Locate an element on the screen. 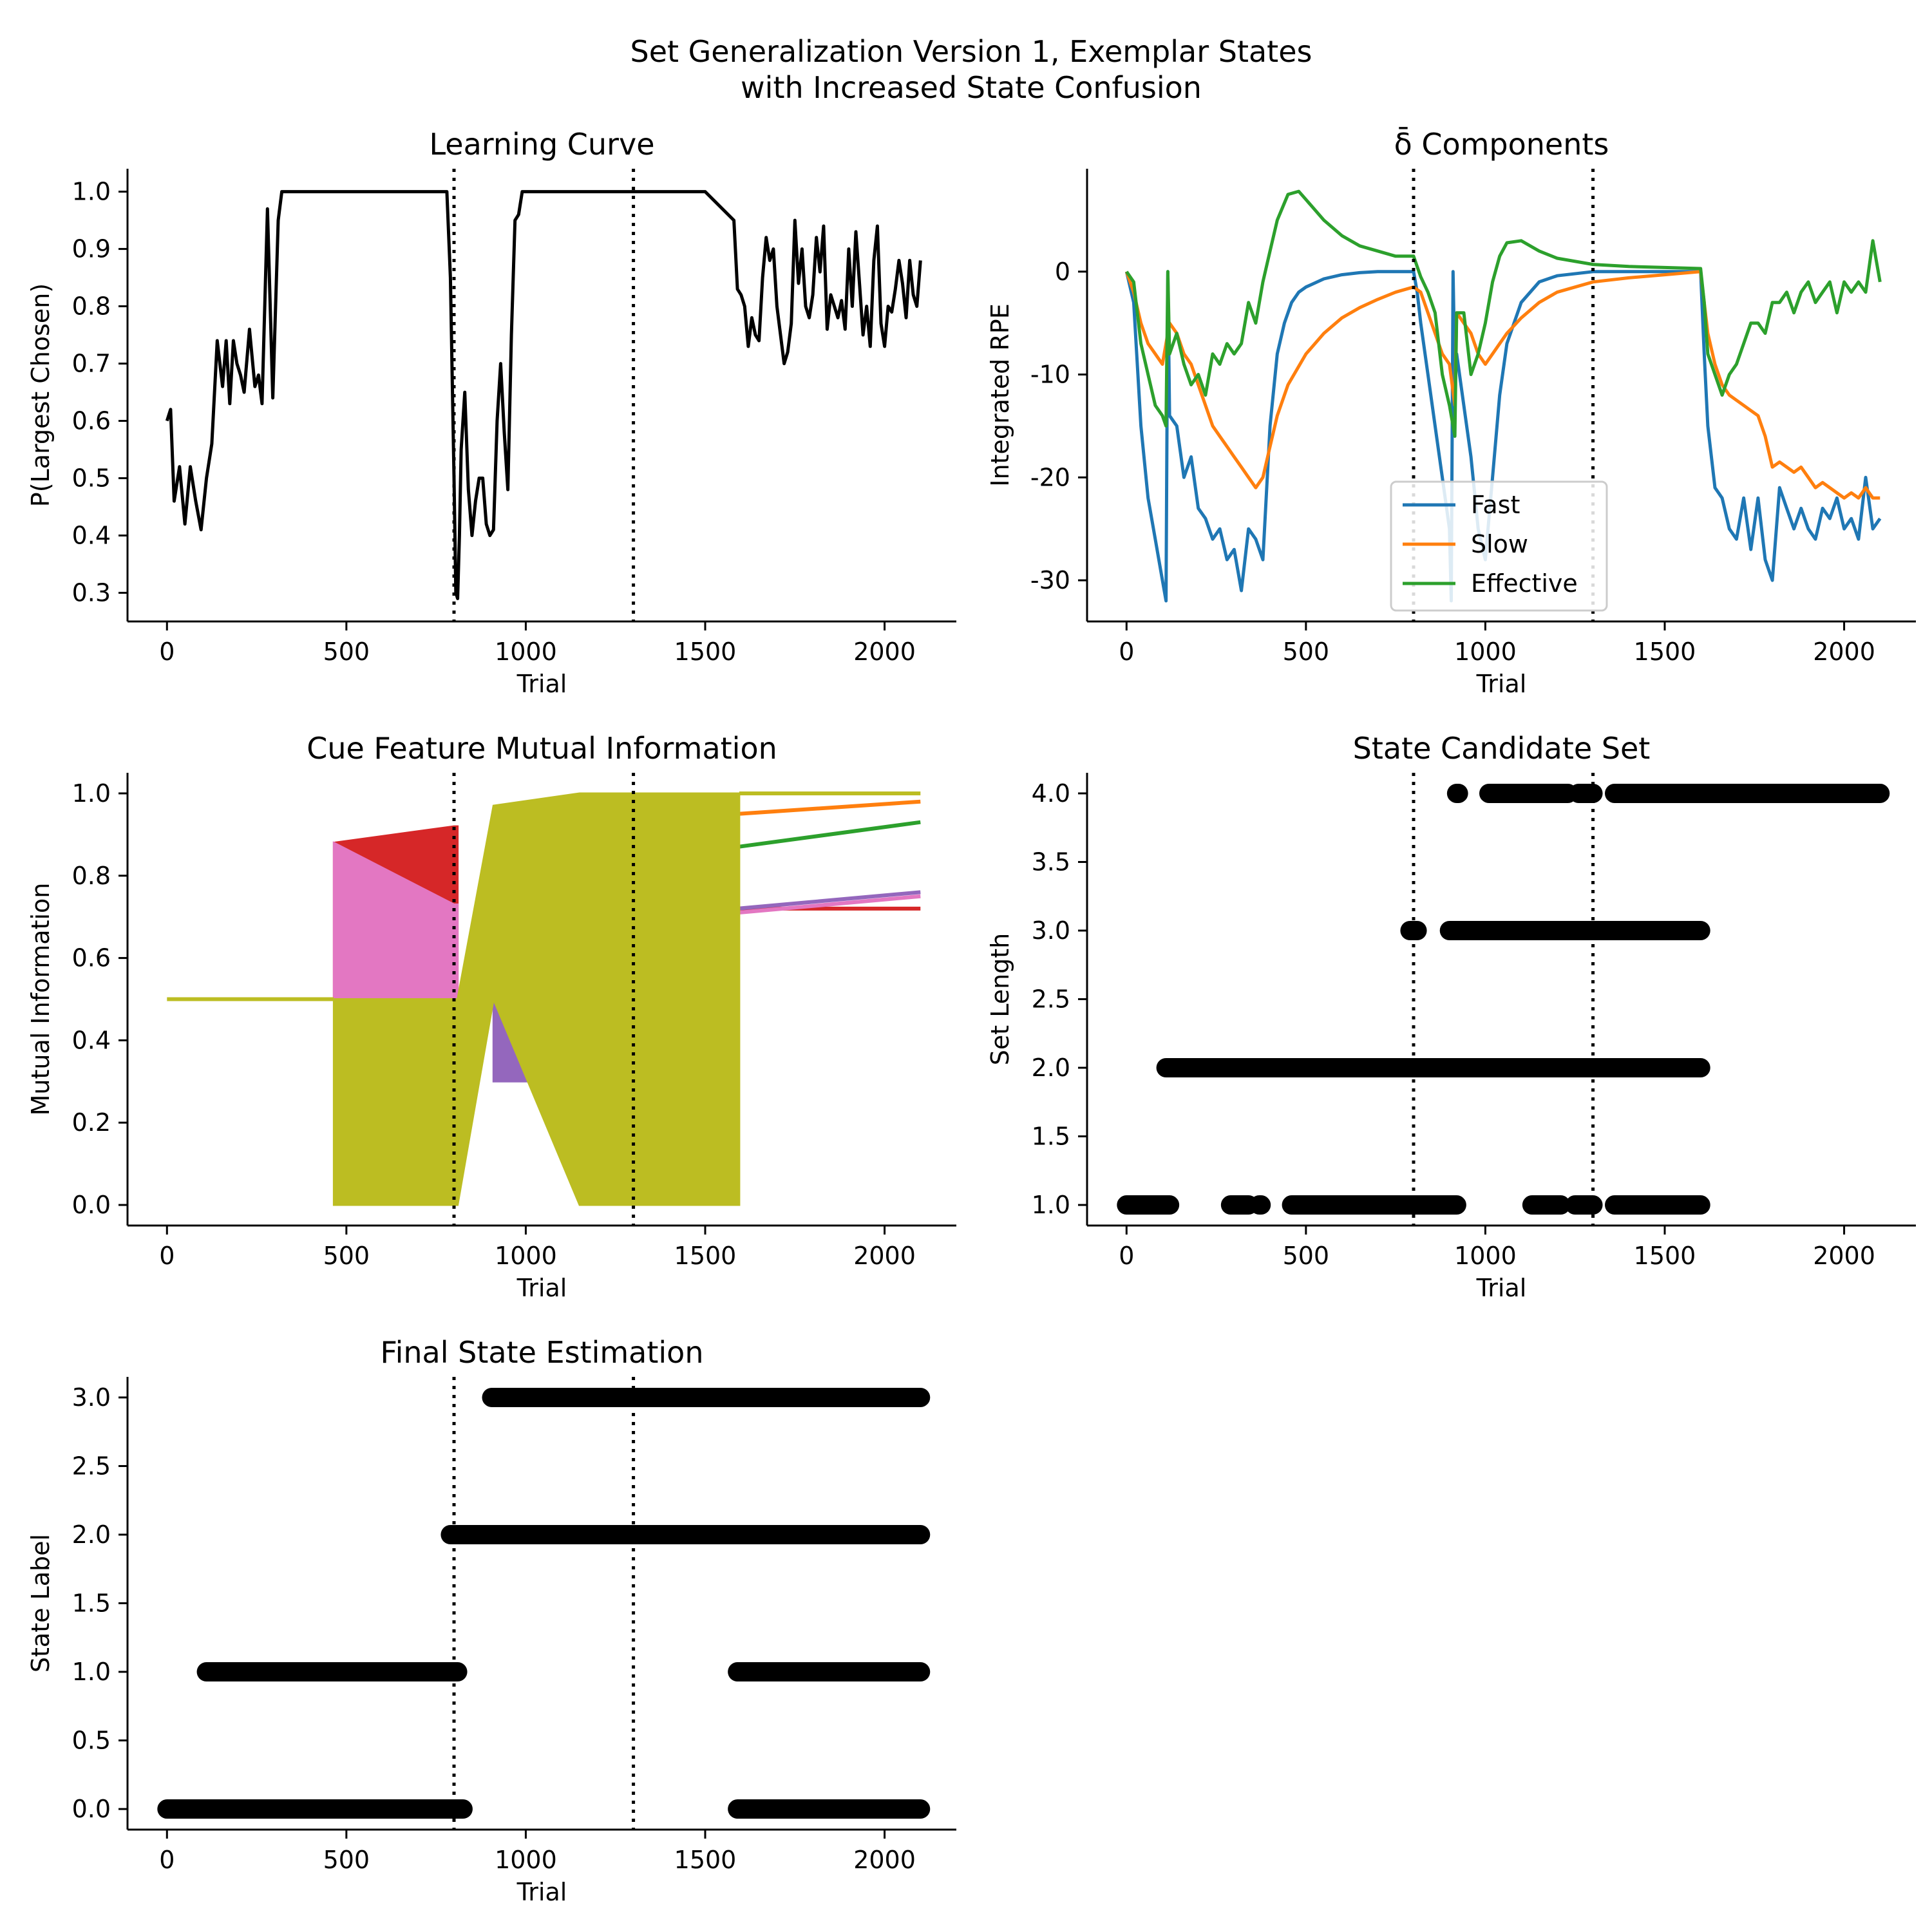 The width and height of the screenshot is (1932, 1932). y-tick-label: 0.2 is located at coordinates (92, 1123).